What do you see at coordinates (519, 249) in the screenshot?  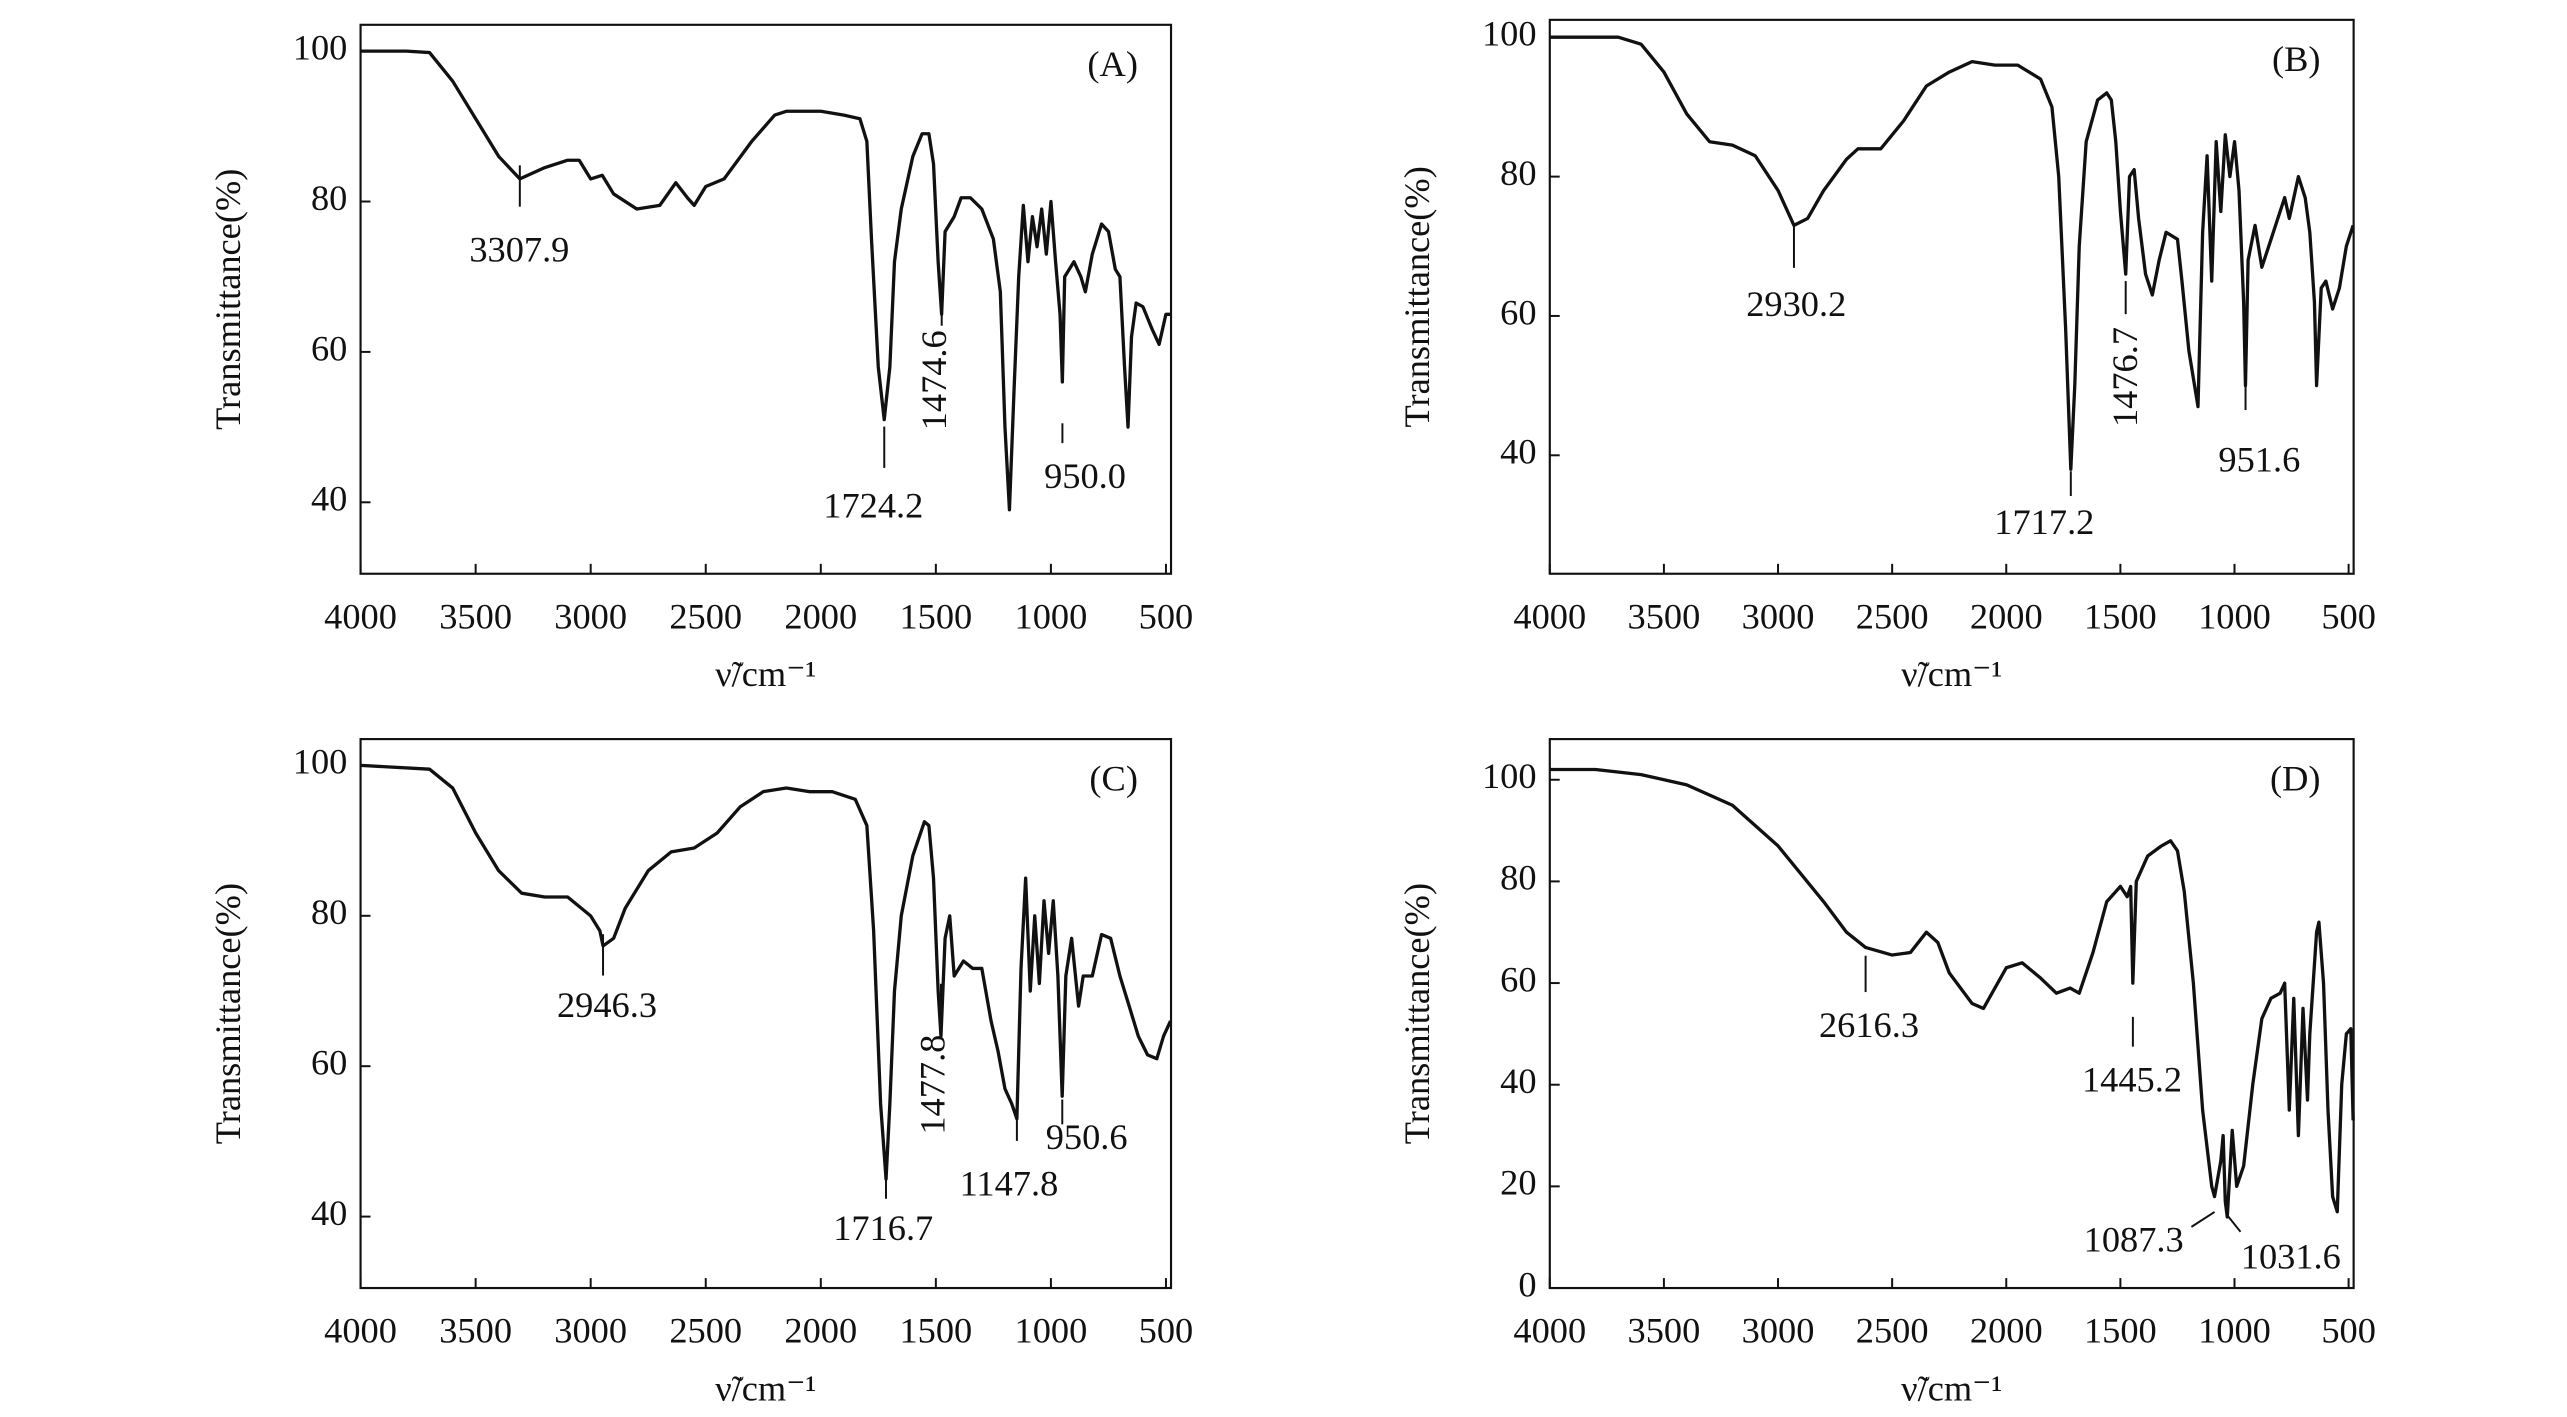 I see `peak-label: 3307.9` at bounding box center [519, 249].